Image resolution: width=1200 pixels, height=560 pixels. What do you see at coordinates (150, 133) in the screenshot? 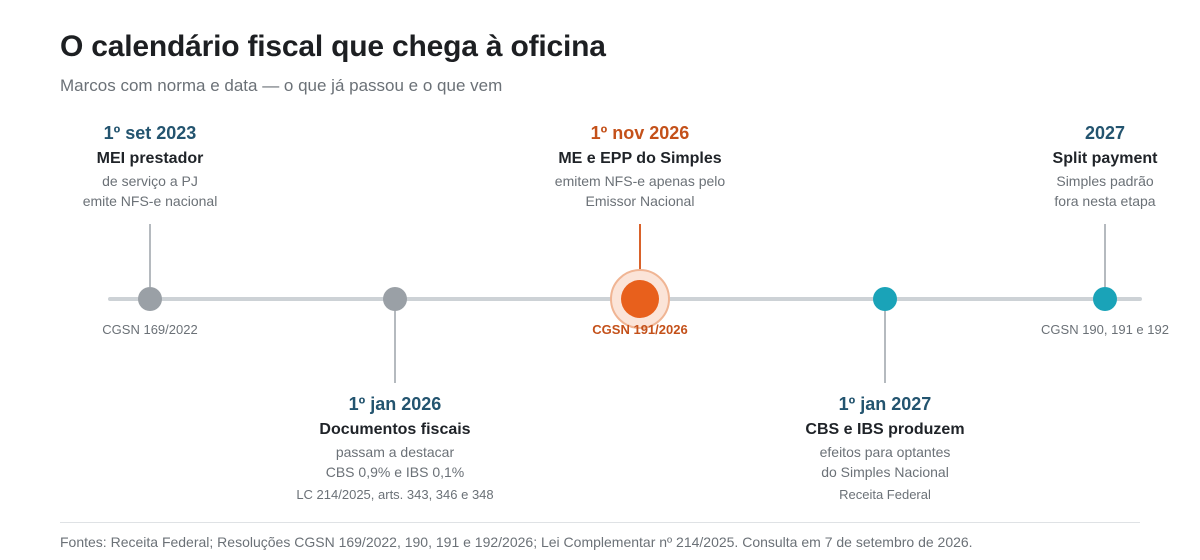
I see `milestone-date: 1º set 2023` at bounding box center [150, 133].